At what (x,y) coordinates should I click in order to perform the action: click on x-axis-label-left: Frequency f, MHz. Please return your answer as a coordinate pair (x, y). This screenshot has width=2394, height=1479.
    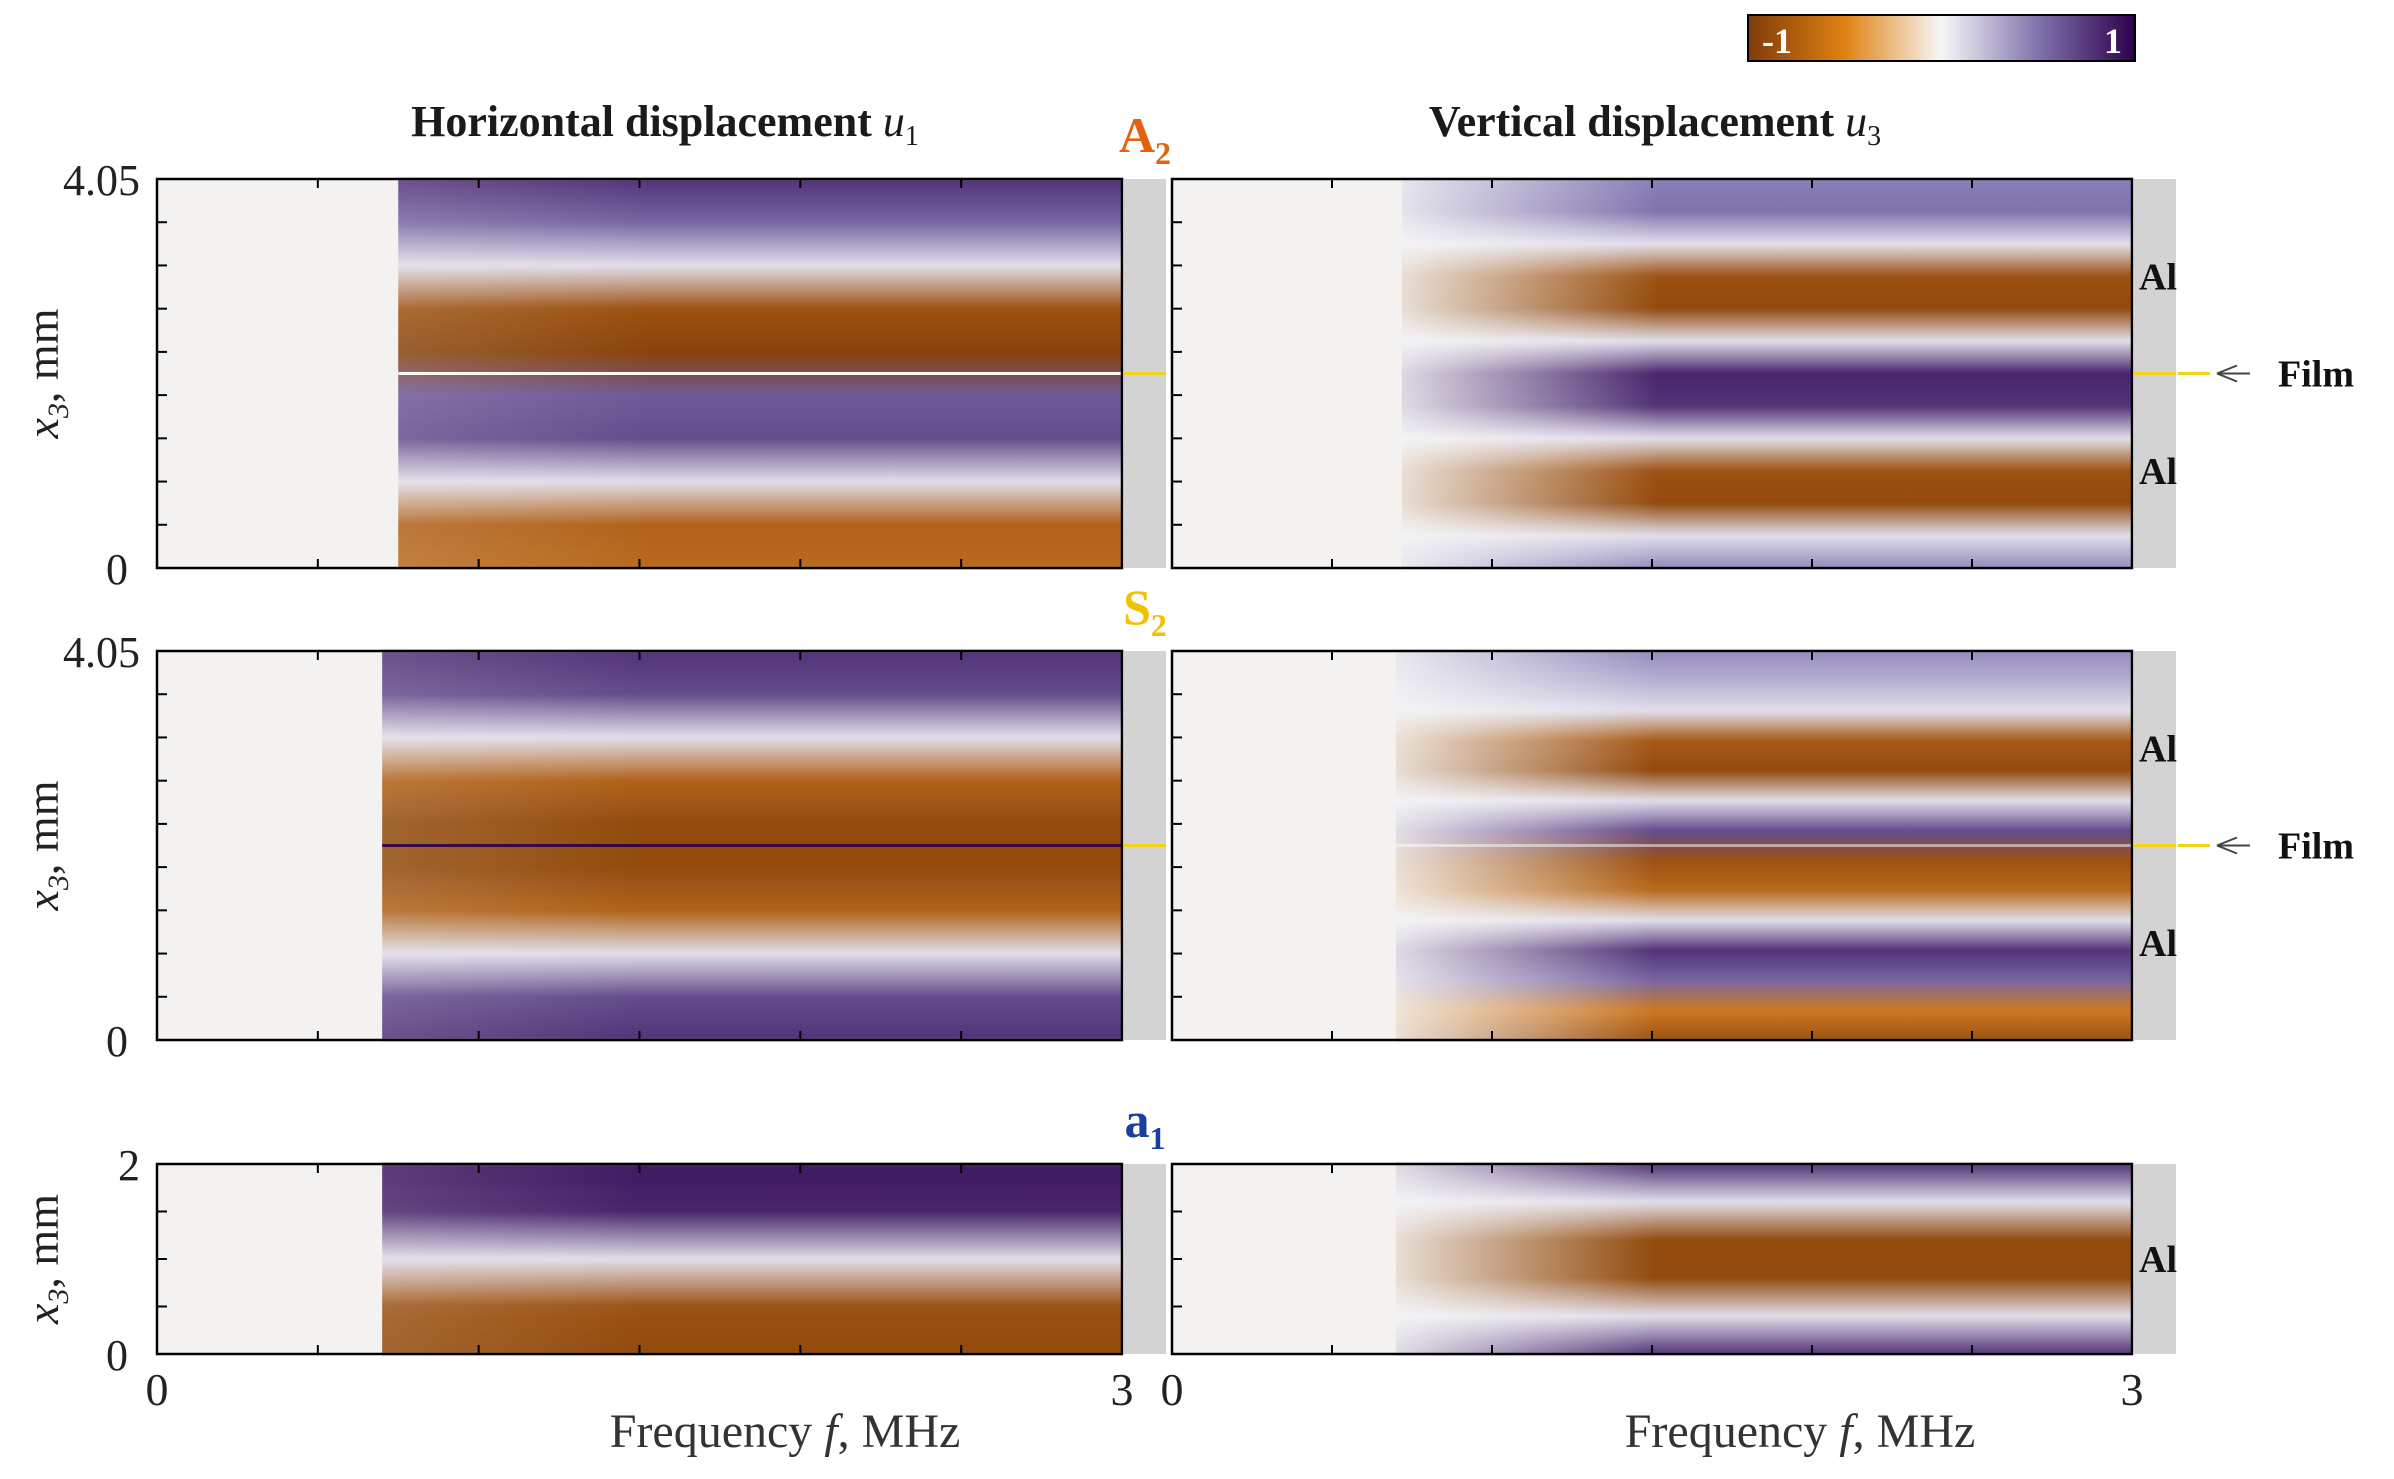
    Looking at the image, I should click on (785, 1431).